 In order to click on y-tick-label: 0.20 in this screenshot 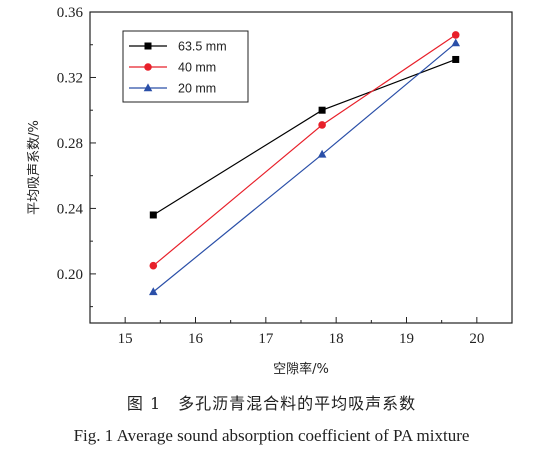, I will do `click(70, 275)`.